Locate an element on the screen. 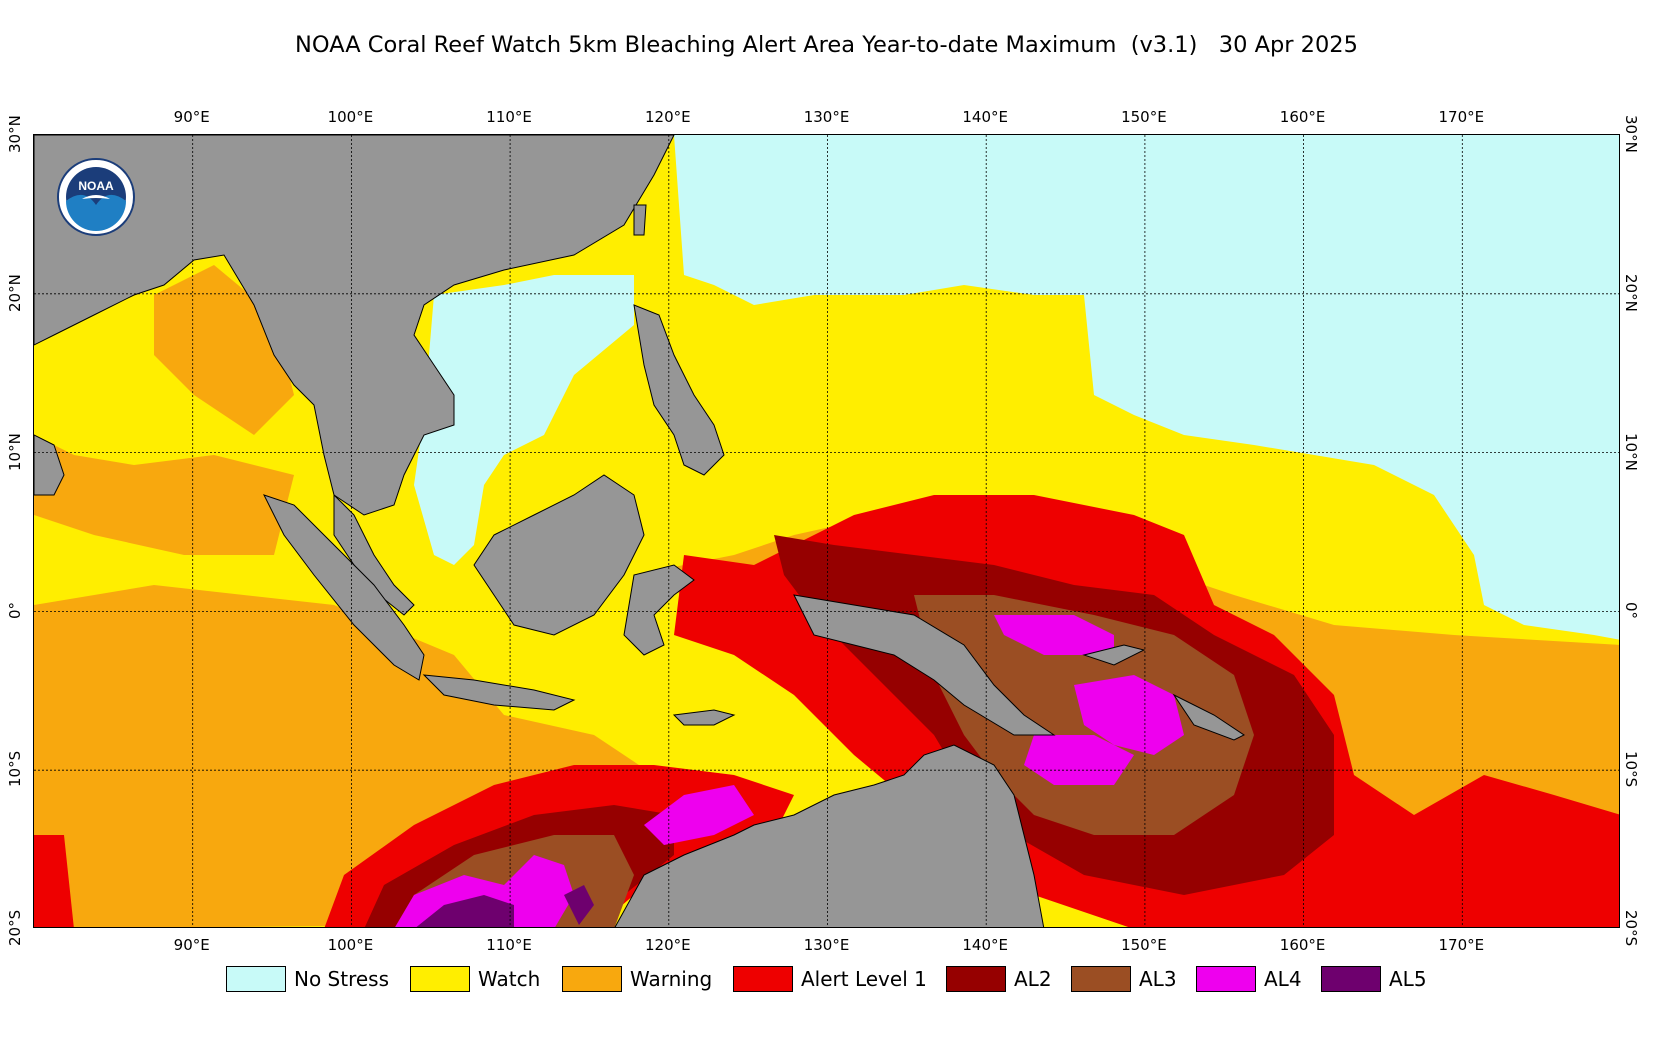 This screenshot has height=1046, width=1653. legend-label: AL2 is located at coordinates (1033, 979).